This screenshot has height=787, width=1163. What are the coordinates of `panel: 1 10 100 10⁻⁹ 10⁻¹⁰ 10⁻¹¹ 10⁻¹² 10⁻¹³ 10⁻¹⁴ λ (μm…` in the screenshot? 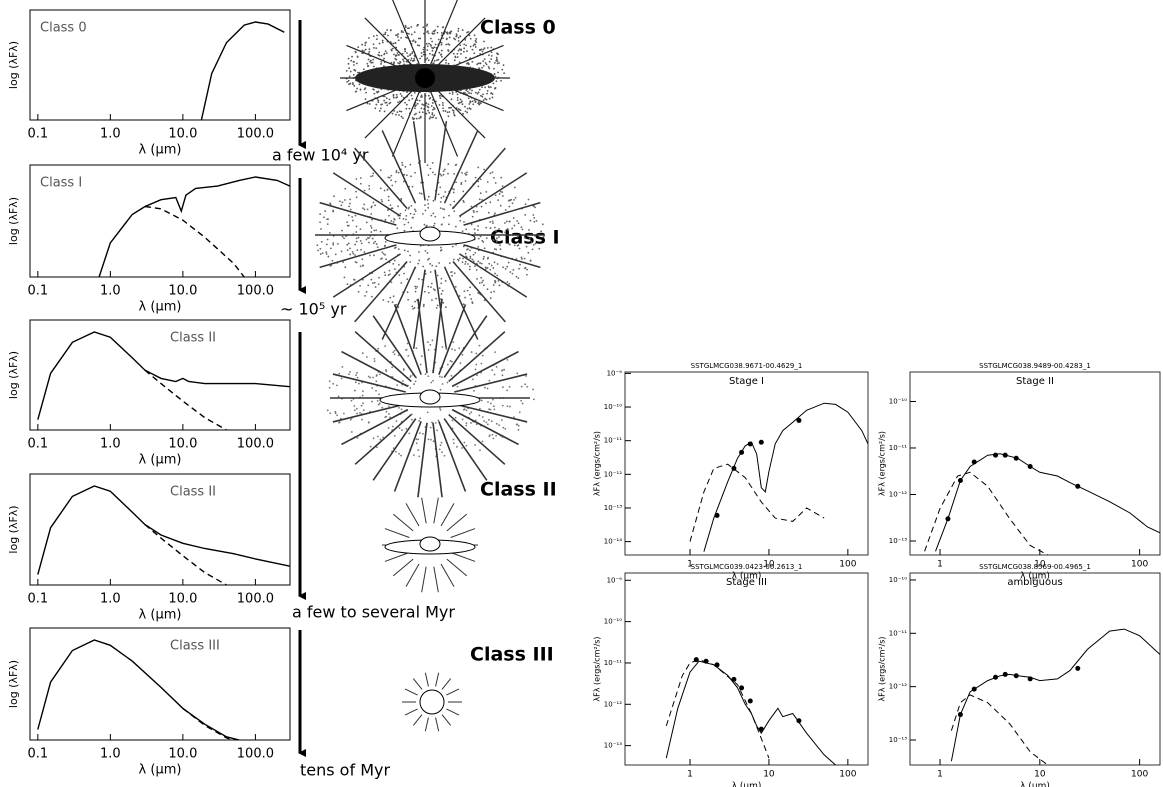 It's located at (731, 472).